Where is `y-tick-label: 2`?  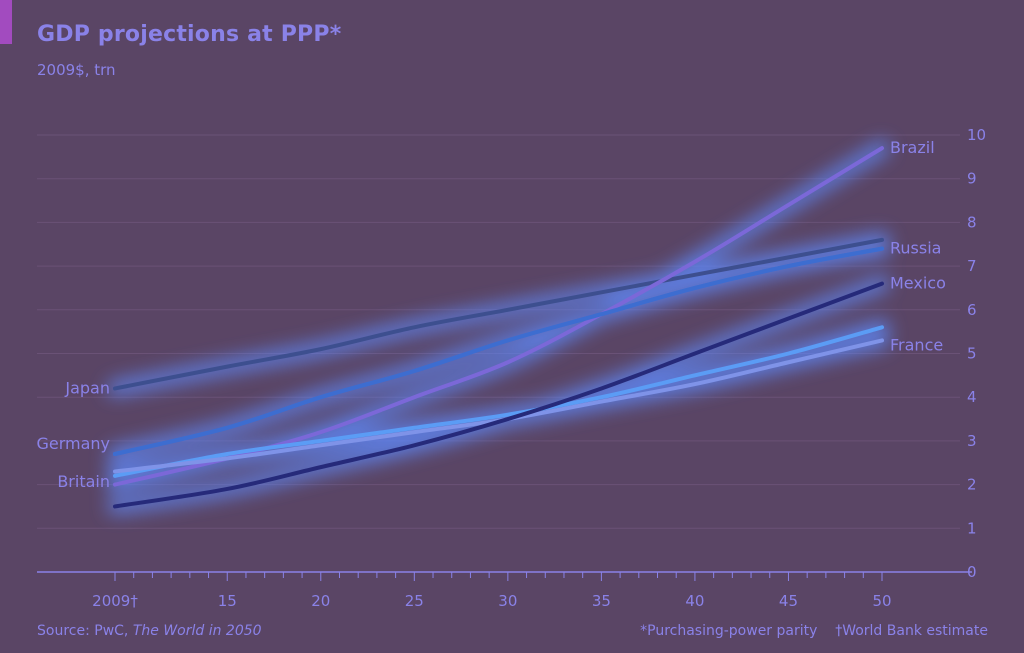 y-tick-label: 2 is located at coordinates (972, 485).